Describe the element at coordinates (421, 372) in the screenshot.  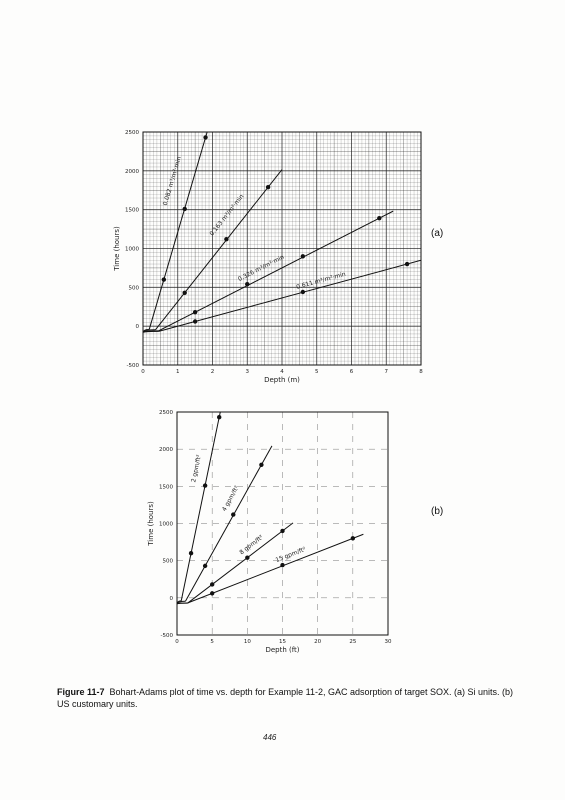
I see `x-tick-label: 8` at that location.